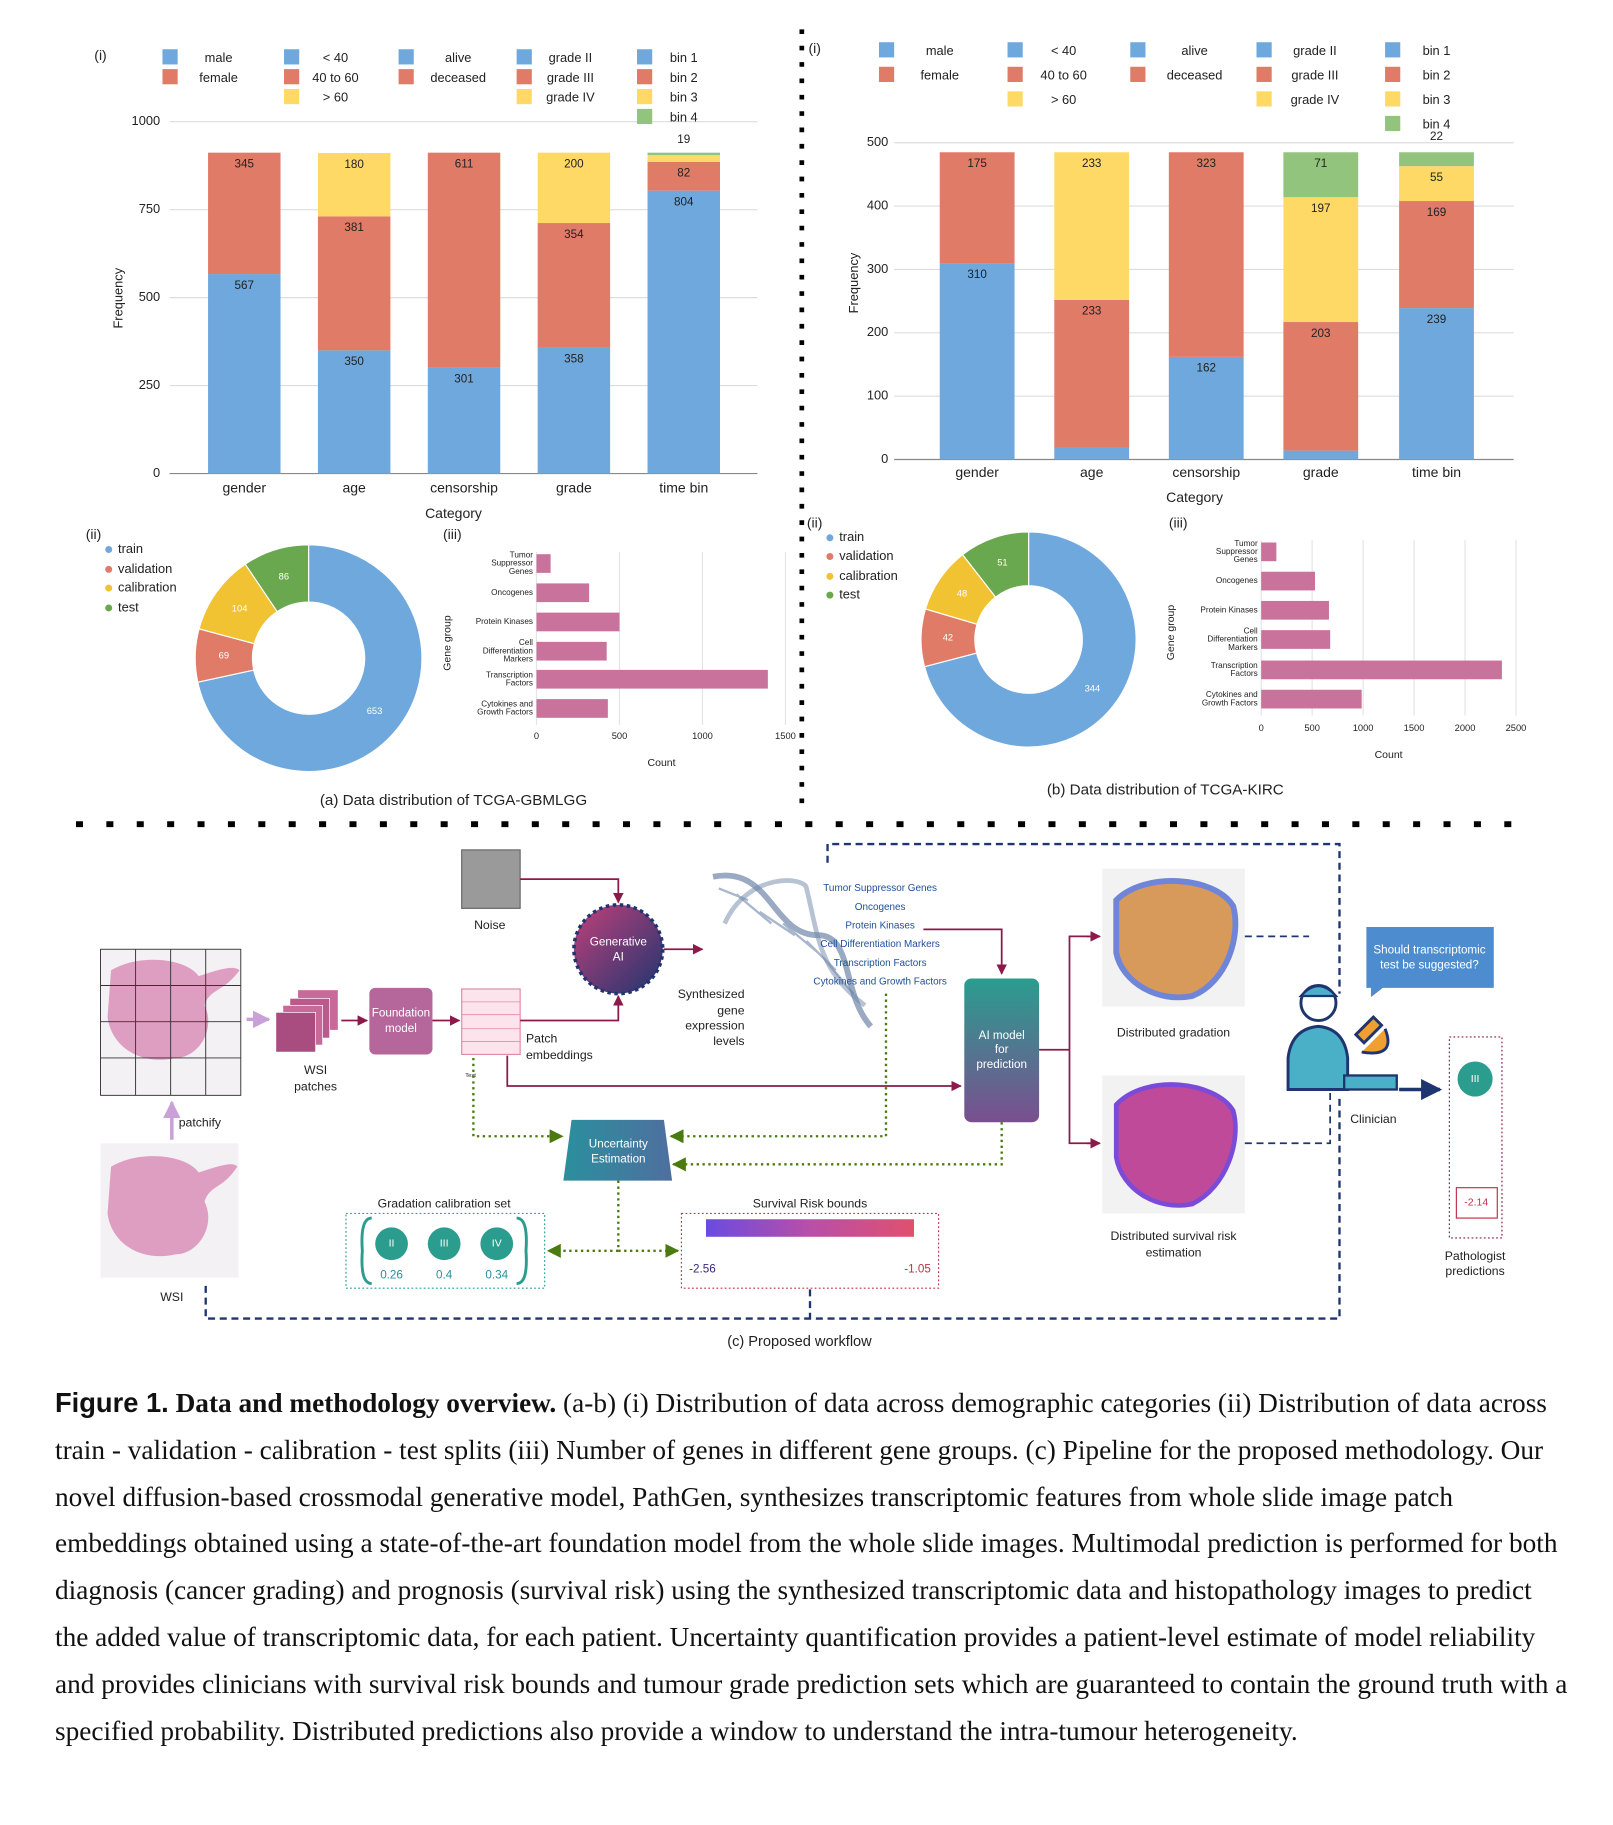 The image size is (1613, 1825). Describe the element at coordinates (1429, 965) in the screenshot. I see `label: test be suggested?` at that location.